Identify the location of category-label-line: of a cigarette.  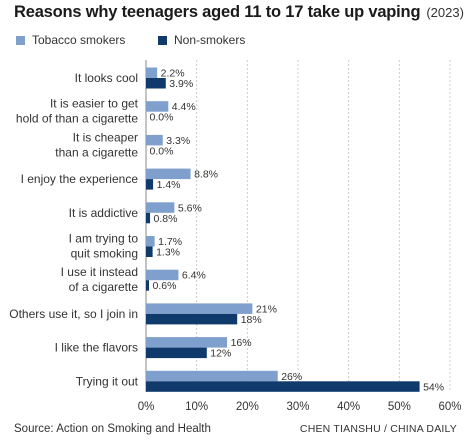
(104, 287).